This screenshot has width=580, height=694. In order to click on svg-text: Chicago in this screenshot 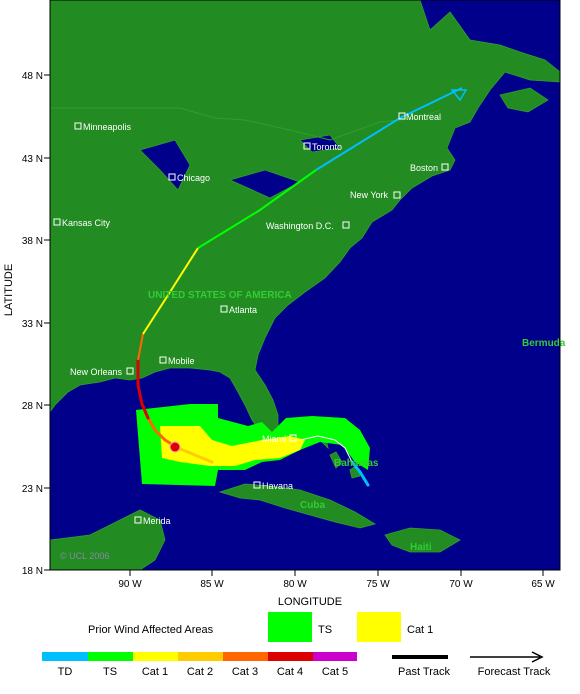, I will do `click(193, 178)`.